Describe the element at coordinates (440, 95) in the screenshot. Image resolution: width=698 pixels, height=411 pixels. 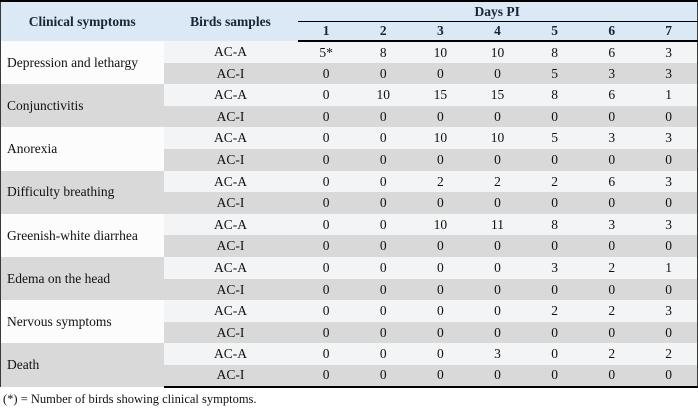
I see `value-cell: 15` at that location.